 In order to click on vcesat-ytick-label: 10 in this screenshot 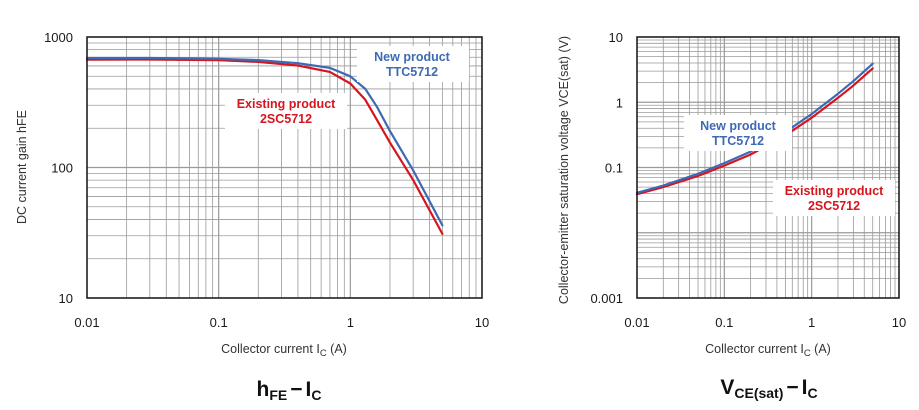, I will do `click(616, 37)`.